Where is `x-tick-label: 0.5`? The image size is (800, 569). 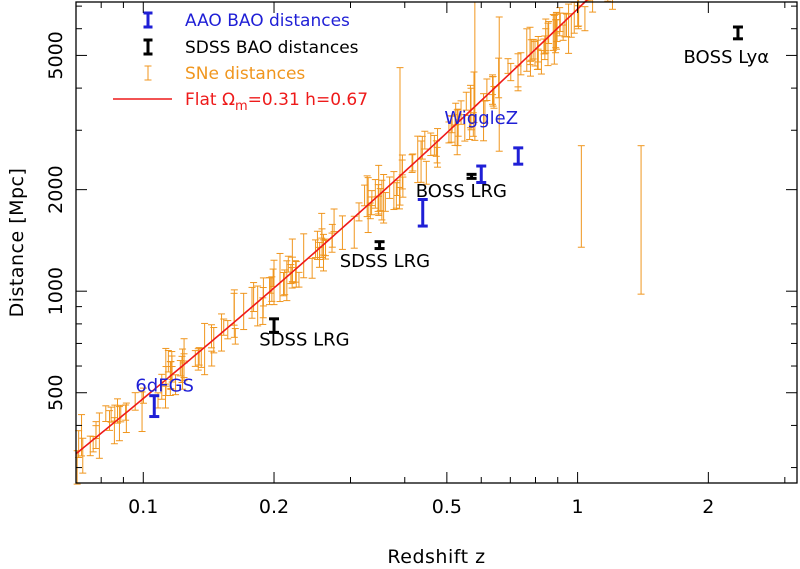 x-tick-label: 0.5 is located at coordinates (447, 507).